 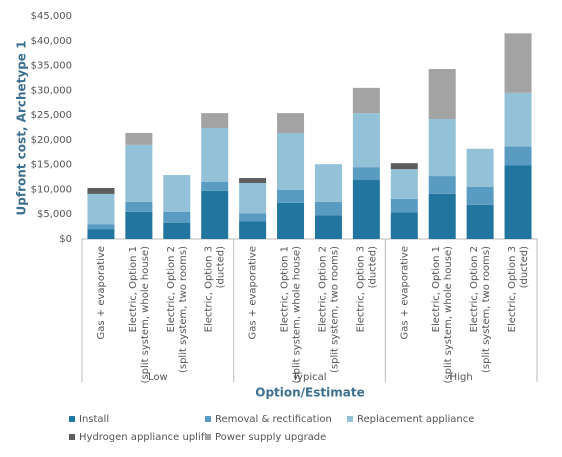 I want to click on legend-label: Hydrogen appliance uplift, so click(x=143, y=437).